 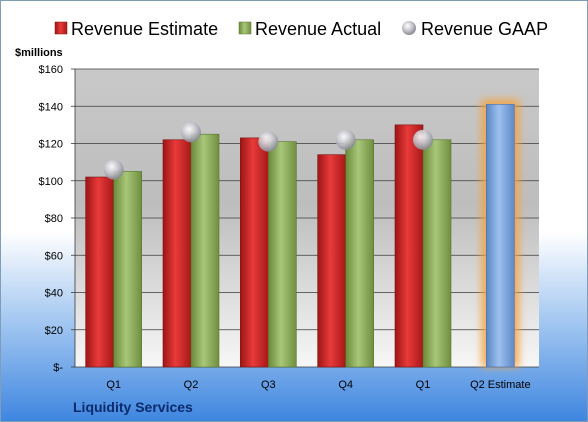 What do you see at coordinates (345, 385) in the screenshot?
I see `x-tick-label: Q4` at bounding box center [345, 385].